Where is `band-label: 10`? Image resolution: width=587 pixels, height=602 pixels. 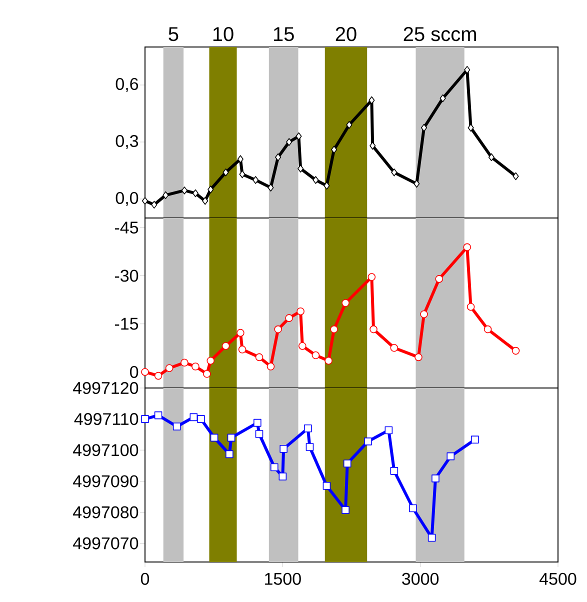 band-label: 10 is located at coordinates (223, 34).